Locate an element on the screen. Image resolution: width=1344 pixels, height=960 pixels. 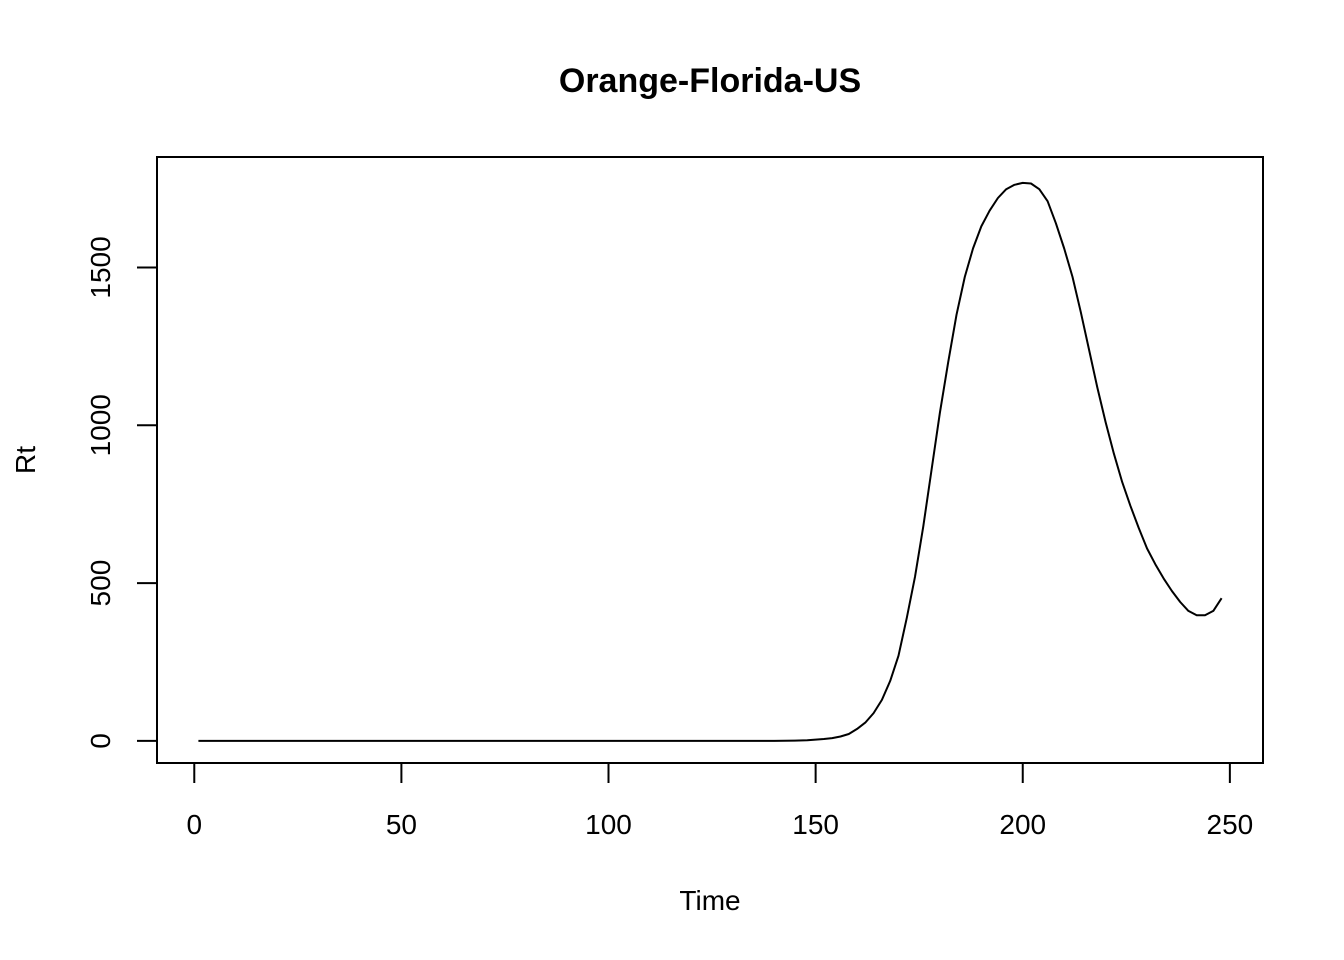
x-tick-label: 200 is located at coordinates (1022, 824).